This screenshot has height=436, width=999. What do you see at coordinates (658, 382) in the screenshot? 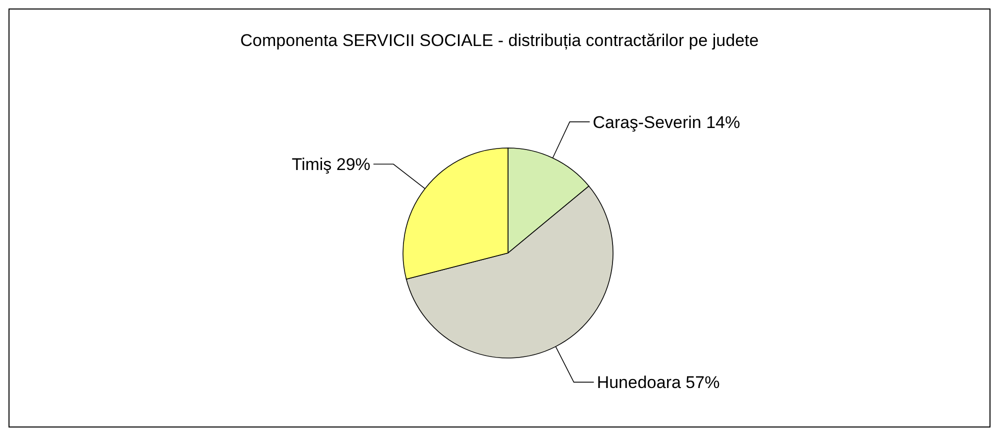
I see `slice-label: Hunedoara 57%` at bounding box center [658, 382].